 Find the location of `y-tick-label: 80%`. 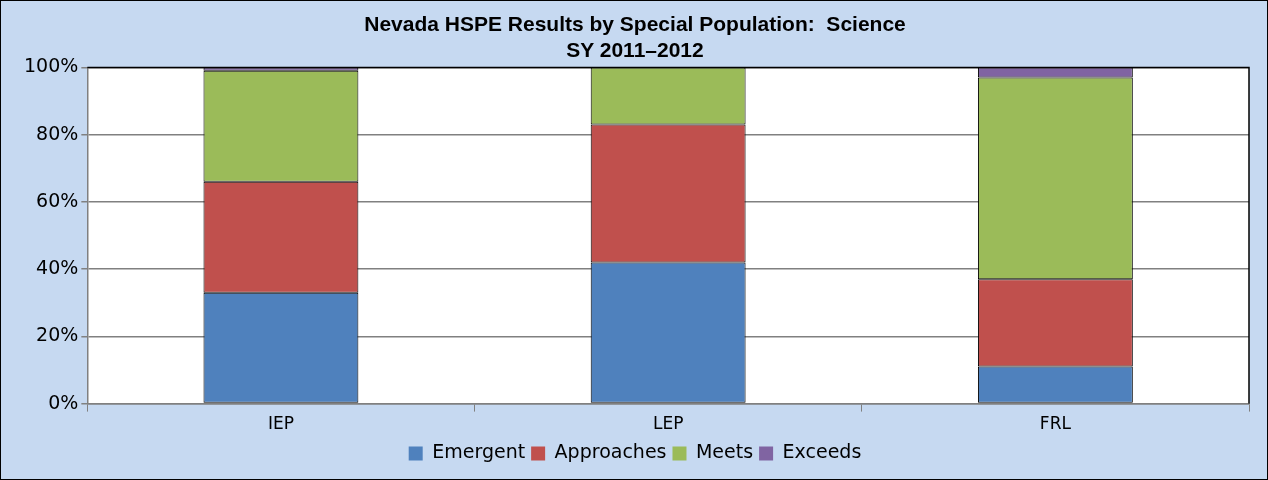

y-tick-label: 80% is located at coordinates (57, 132).